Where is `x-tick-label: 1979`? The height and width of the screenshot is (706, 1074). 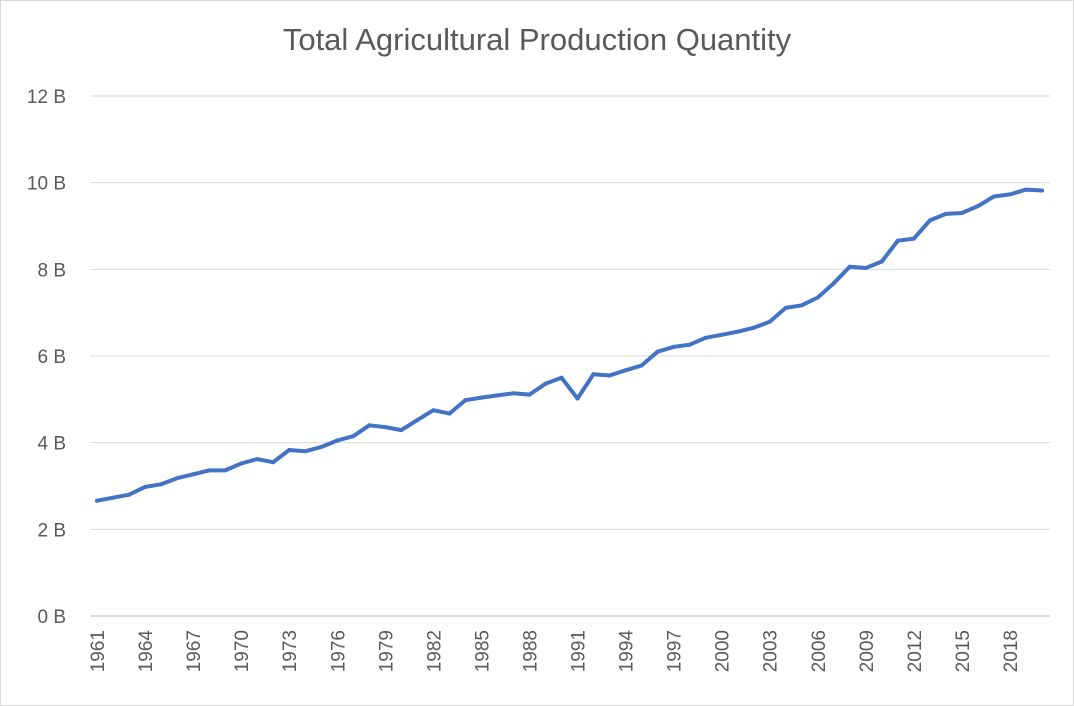
x-tick-label: 1979 is located at coordinates (386, 651).